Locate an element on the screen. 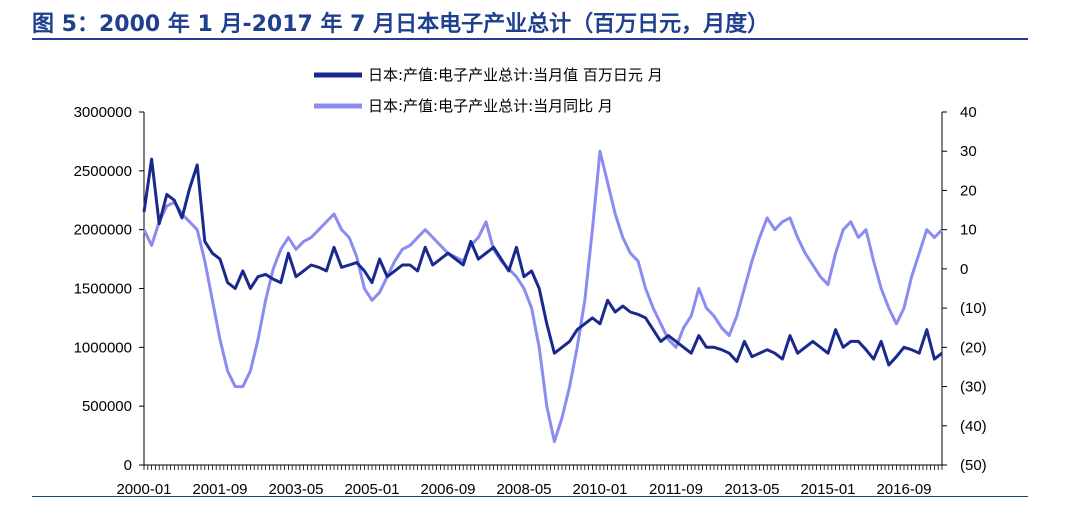 This screenshot has height=513, width=1080. y-left-tick-label: 3000000 is located at coordinates (103, 112).